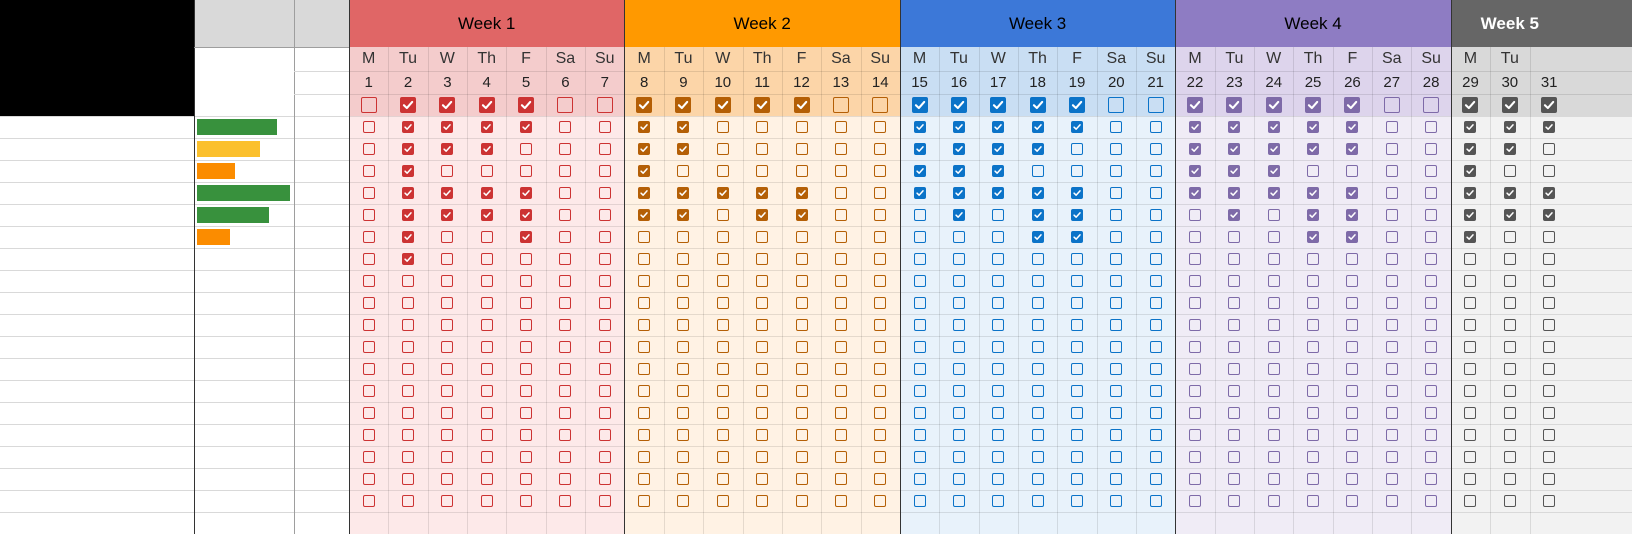 This screenshot has height=534, width=1632. Describe the element at coordinates (97, 193) in the screenshot. I see `habit-name` at that location.